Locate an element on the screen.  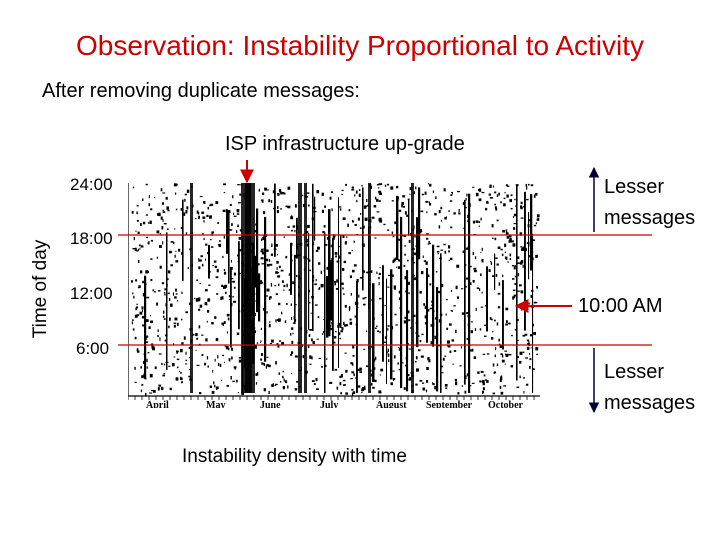
month-label-september: September is located at coordinates (449, 404).